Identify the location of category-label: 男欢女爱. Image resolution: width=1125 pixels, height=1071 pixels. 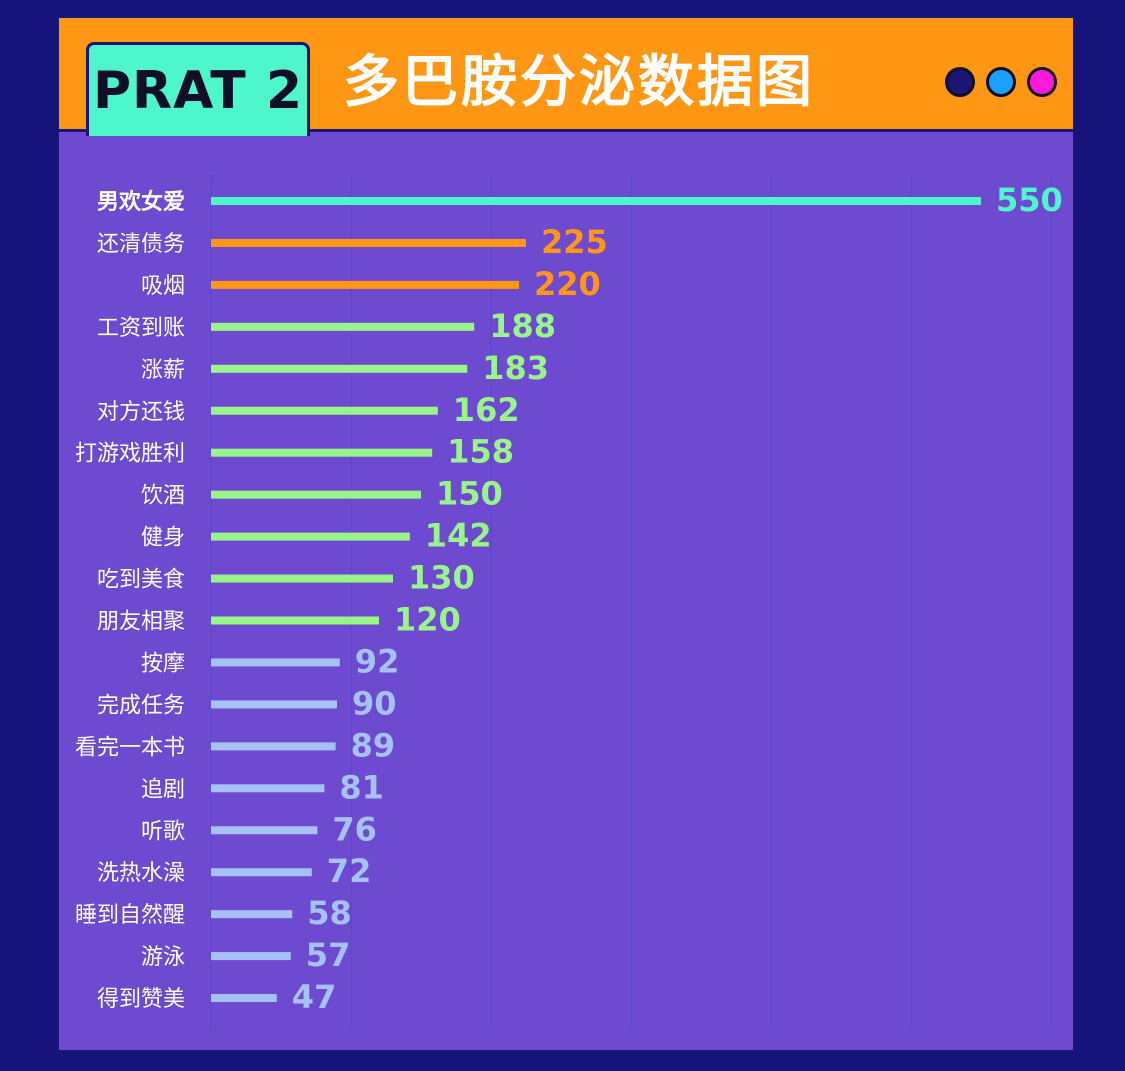
(141, 202).